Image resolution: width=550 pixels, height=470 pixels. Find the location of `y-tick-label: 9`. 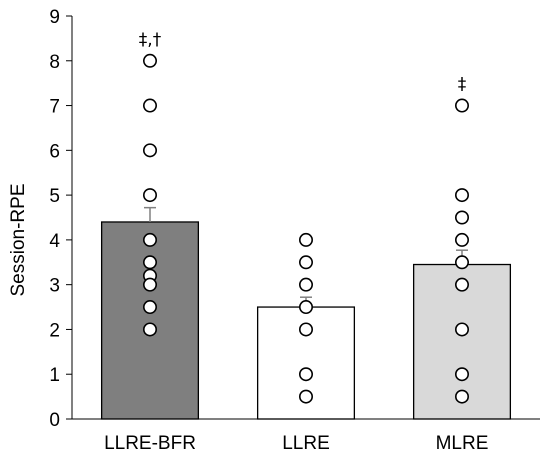

y-tick-label: 9 is located at coordinates (54, 17).